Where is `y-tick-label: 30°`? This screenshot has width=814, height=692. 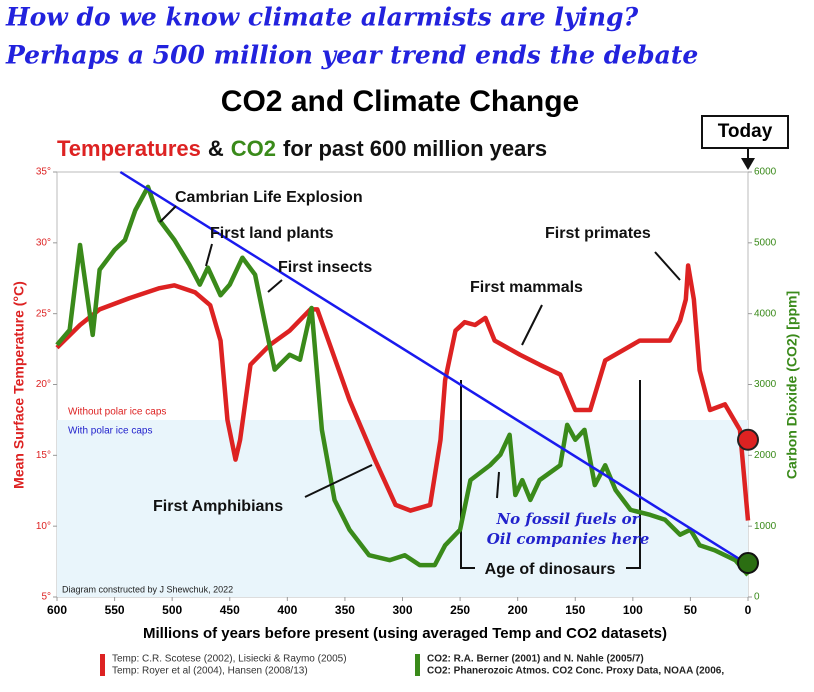
y-tick-label: 30° is located at coordinates (43, 242).